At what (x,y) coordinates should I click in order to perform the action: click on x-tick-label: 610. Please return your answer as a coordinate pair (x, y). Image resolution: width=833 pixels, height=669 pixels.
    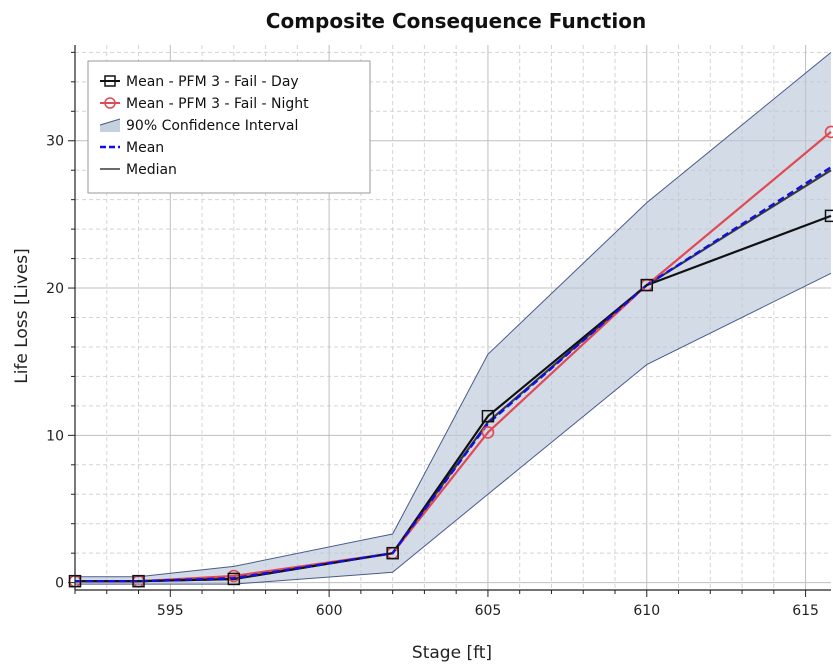
    Looking at the image, I should click on (646, 611).